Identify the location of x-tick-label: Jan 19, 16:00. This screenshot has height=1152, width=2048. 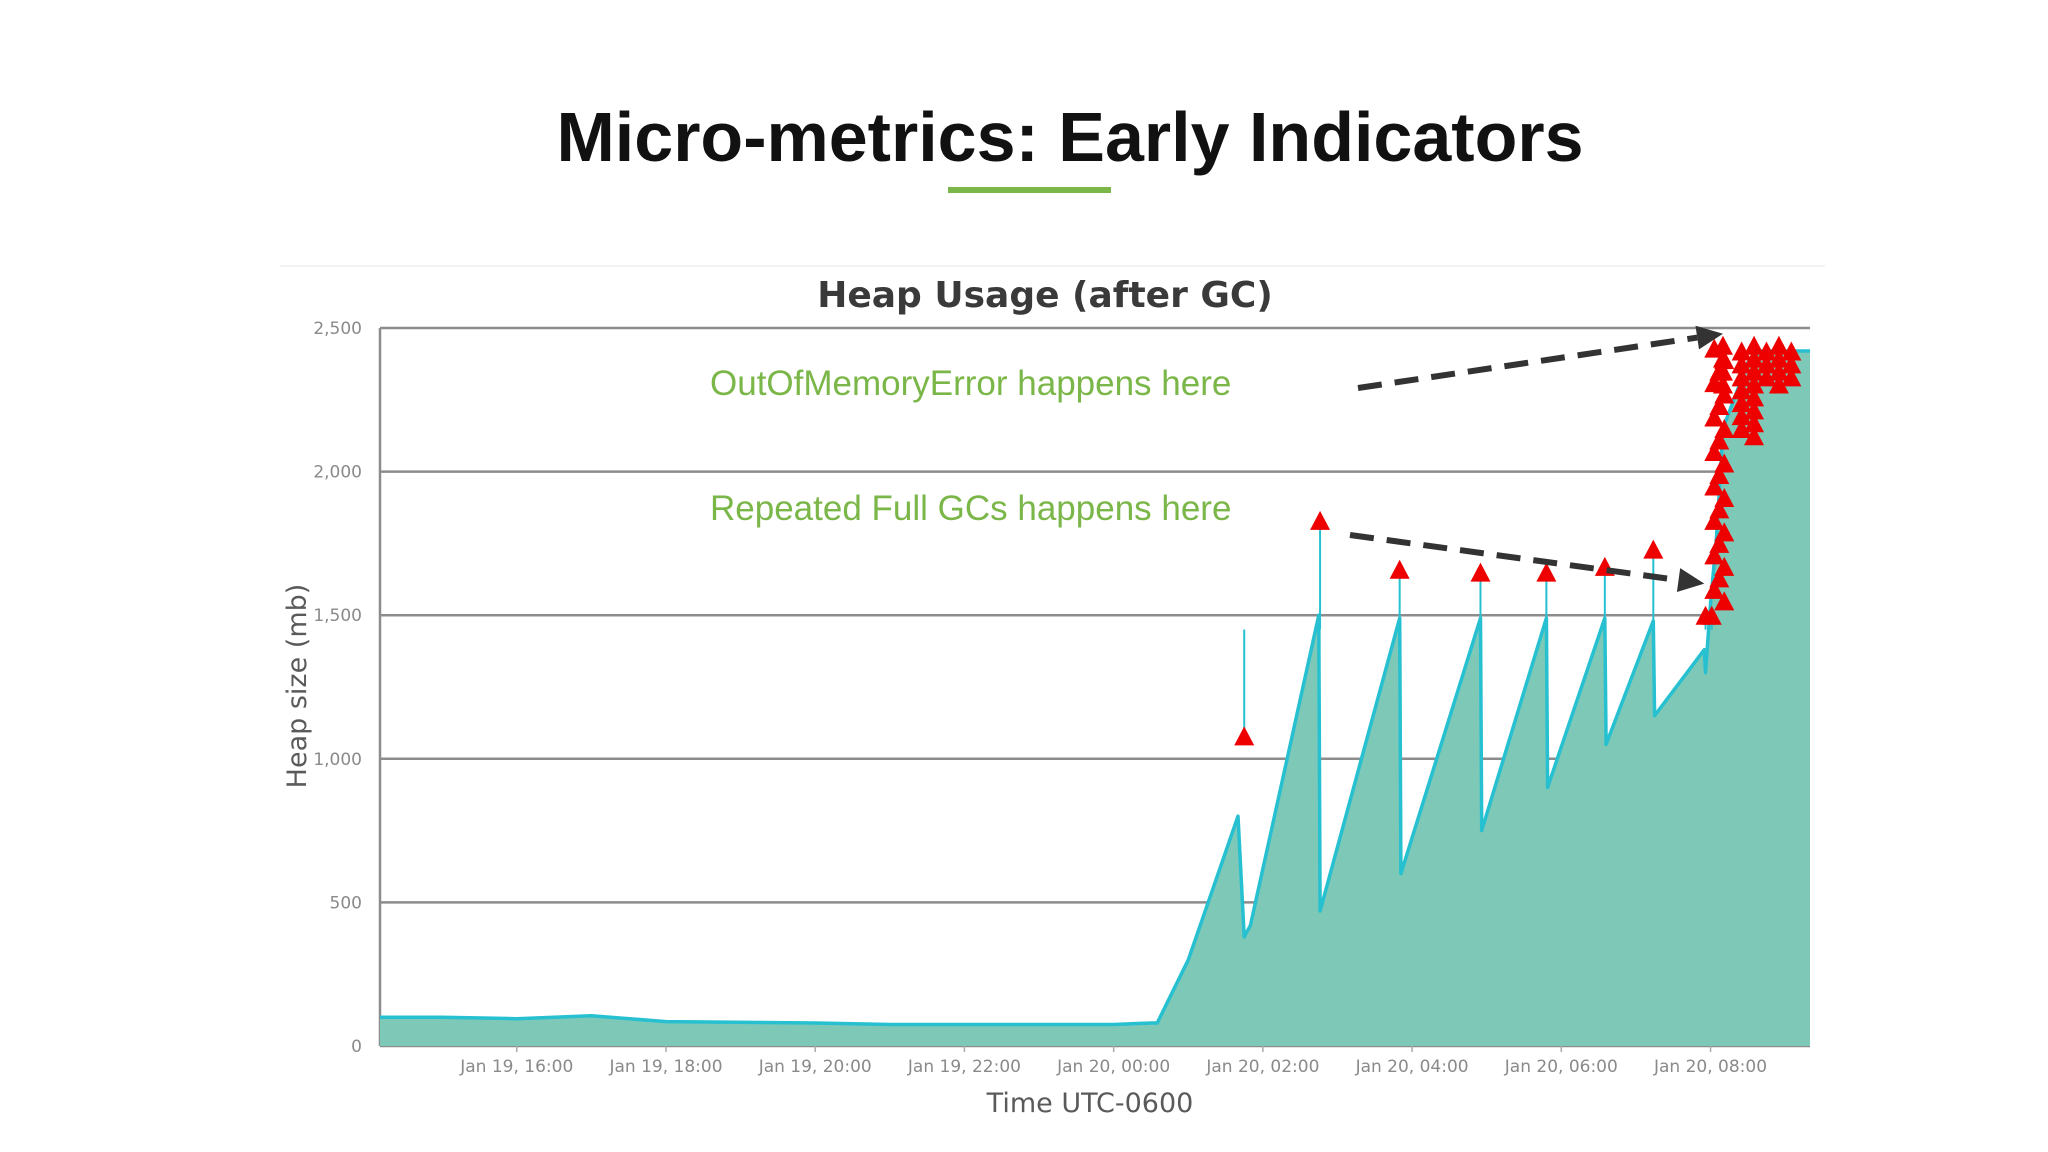
(516, 1067).